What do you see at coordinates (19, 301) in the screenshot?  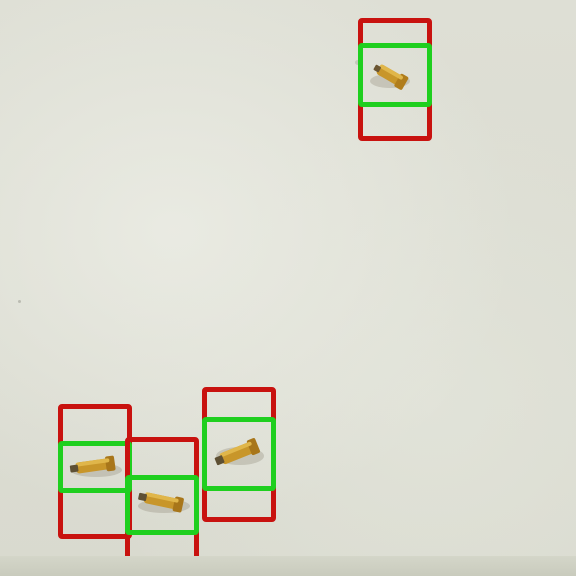 I see `dust-speck` at bounding box center [19, 301].